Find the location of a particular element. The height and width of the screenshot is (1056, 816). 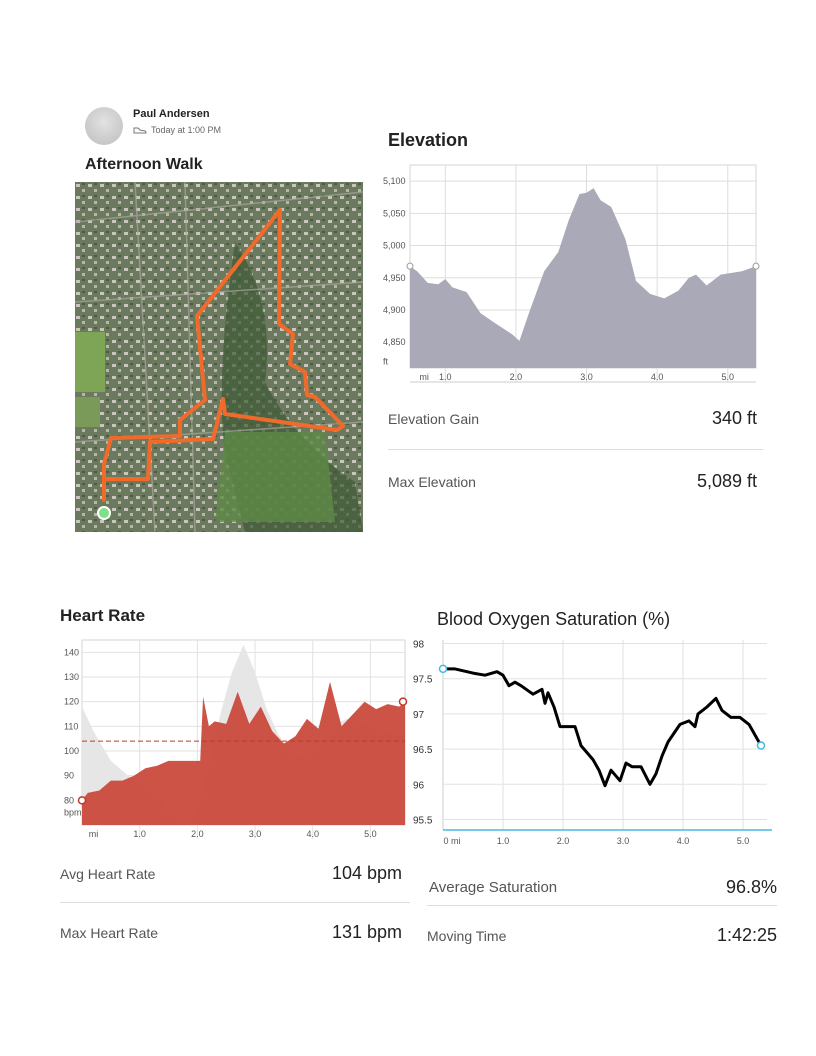

activity-title: Afternoon Walk is located at coordinates (144, 164).